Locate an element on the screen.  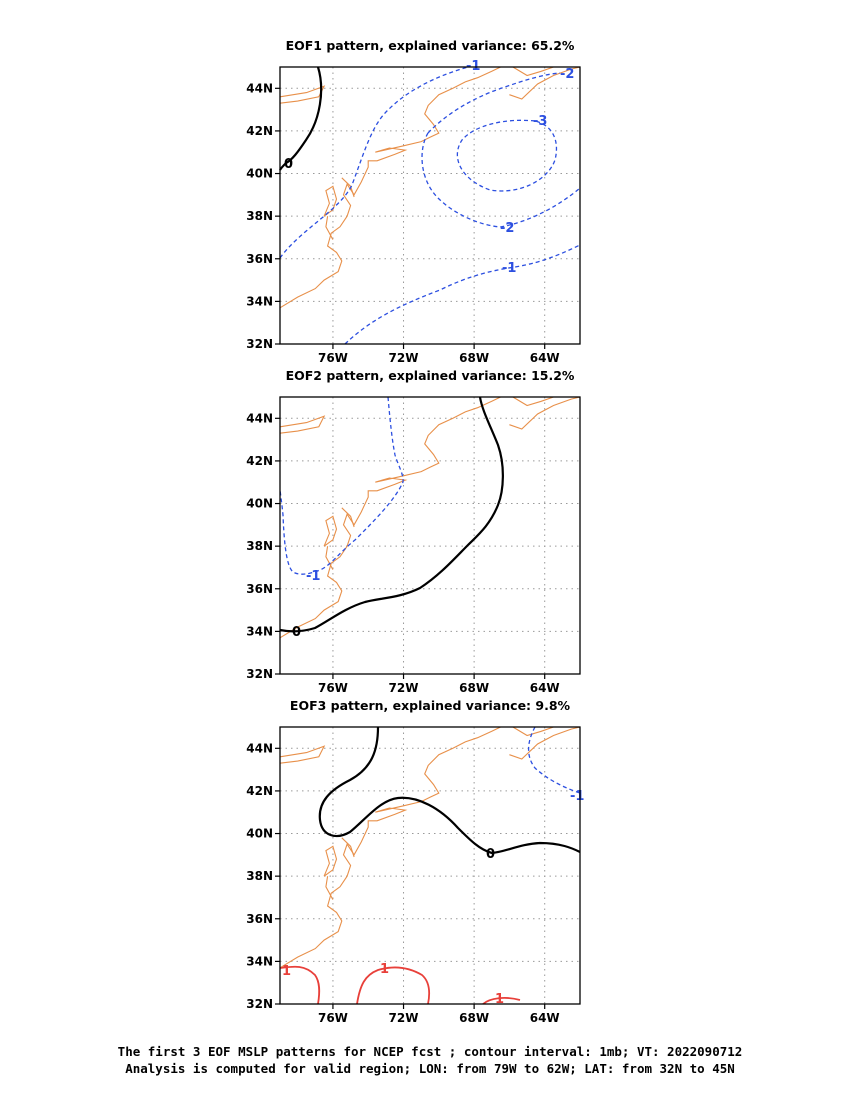
contour-pos1-b is located at coordinates (393, 985).